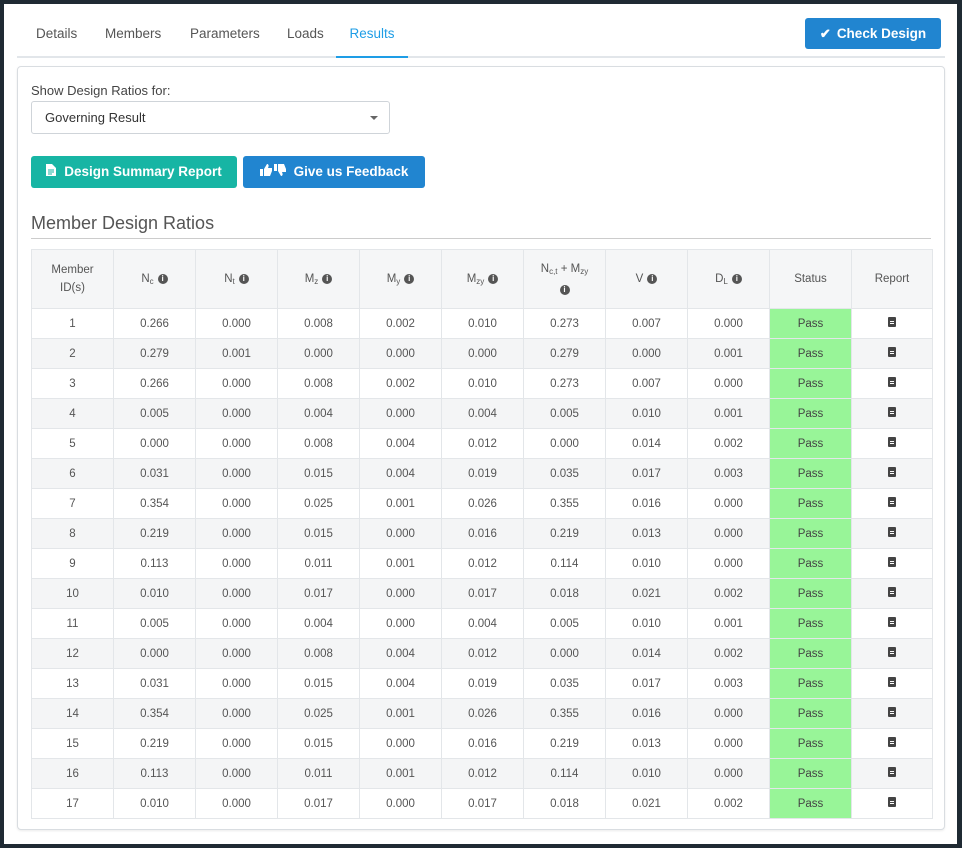 This screenshot has height=848, width=962. I want to click on check-design-label: Check Design, so click(881, 33).